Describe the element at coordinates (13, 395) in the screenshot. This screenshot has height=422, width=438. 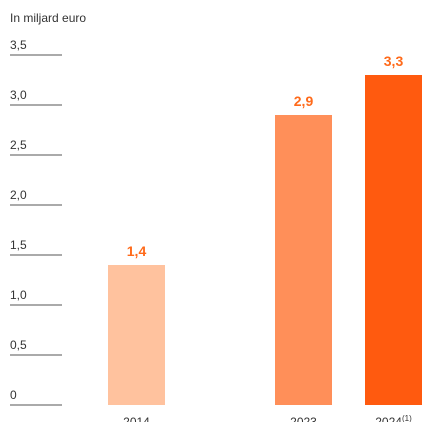
I see `y-tick-label: 0` at that location.